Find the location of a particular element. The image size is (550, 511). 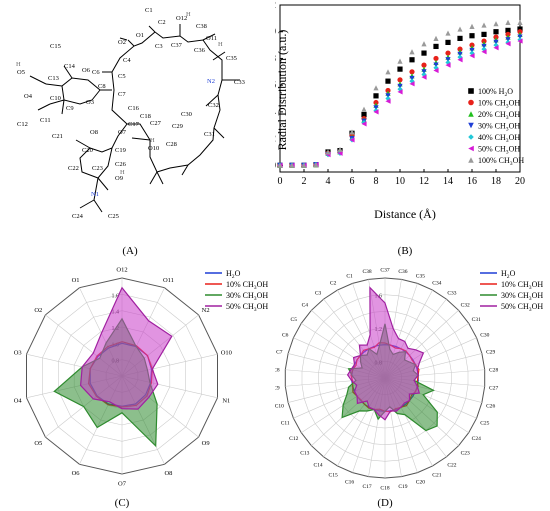

atom-label: C38 is located at coordinates (201, 26).